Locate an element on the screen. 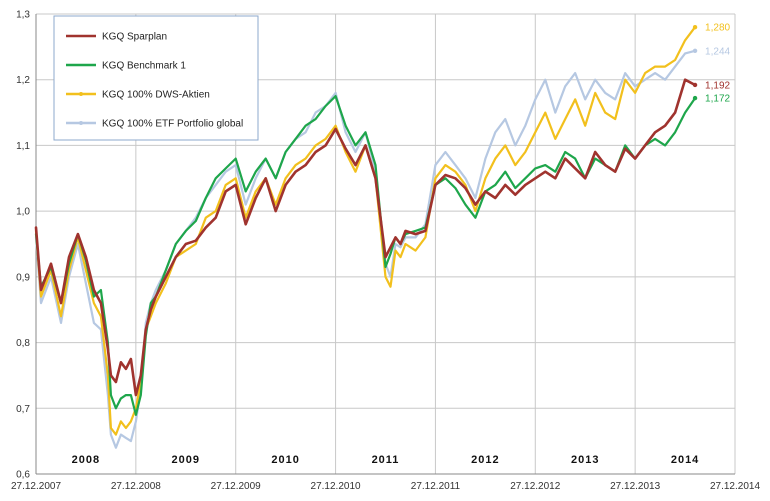 The image size is (770, 501). end-label-4: 1,244 is located at coordinates (717, 51).